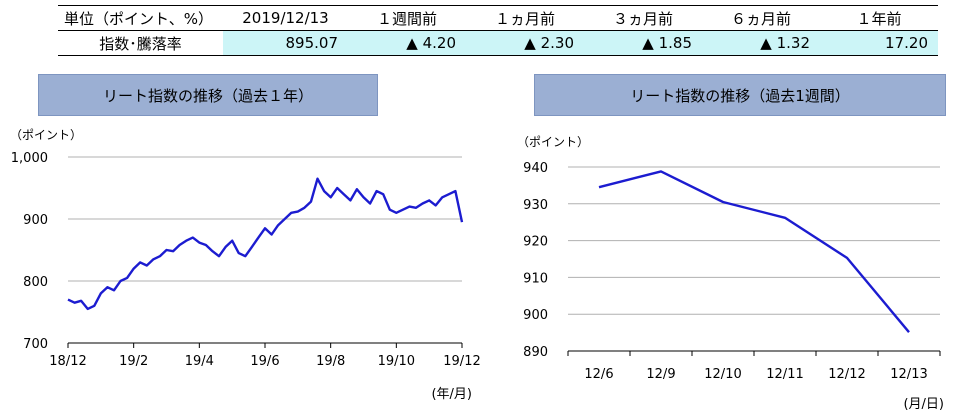 The width and height of the screenshot is (953, 419). I want to click on x-tick-label-1year: 19/12, so click(461, 361).